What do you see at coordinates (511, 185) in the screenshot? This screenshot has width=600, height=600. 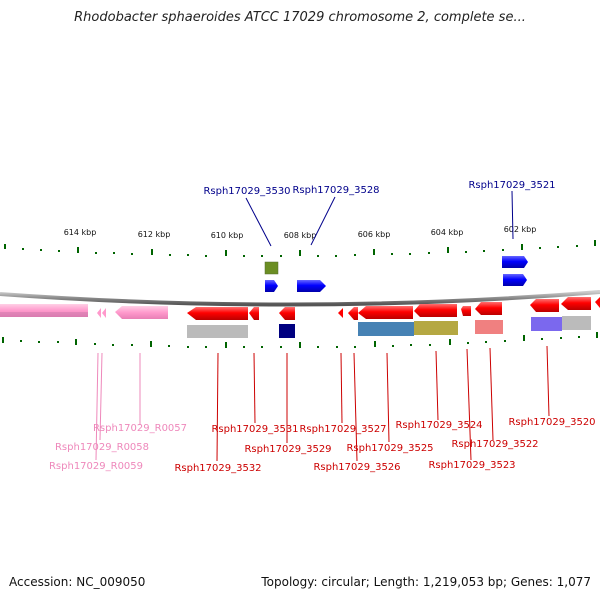 I see `gene-label-3521: Rsph17029_3521` at bounding box center [511, 185].